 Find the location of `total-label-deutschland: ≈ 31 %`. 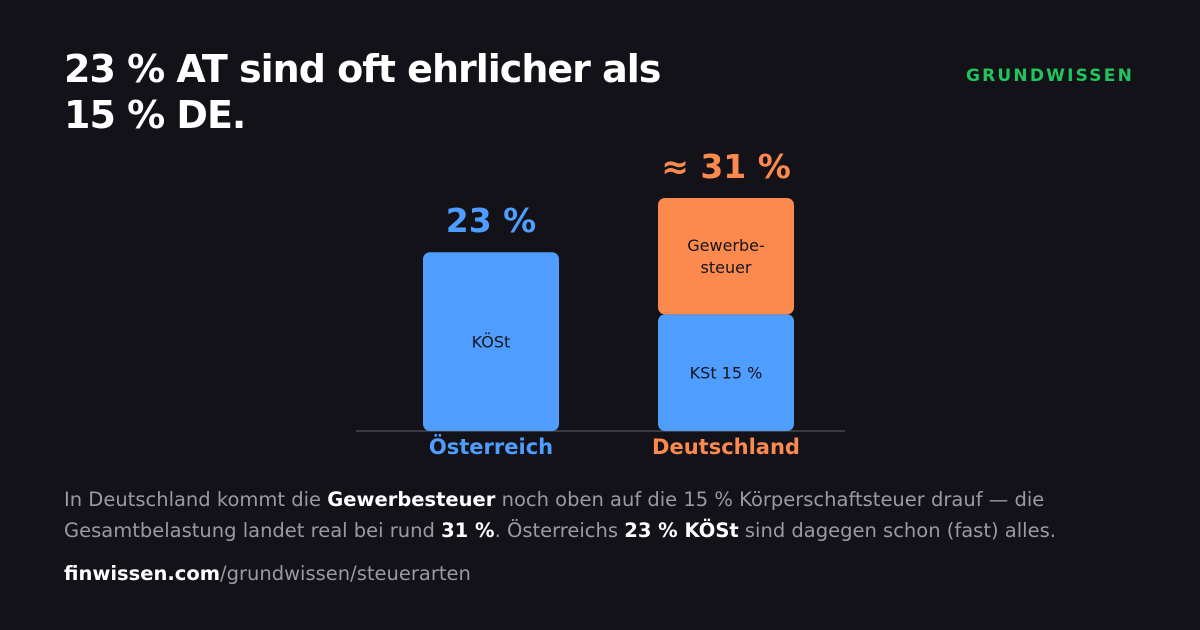

total-label-deutschland: ≈ 31 % is located at coordinates (726, 166).